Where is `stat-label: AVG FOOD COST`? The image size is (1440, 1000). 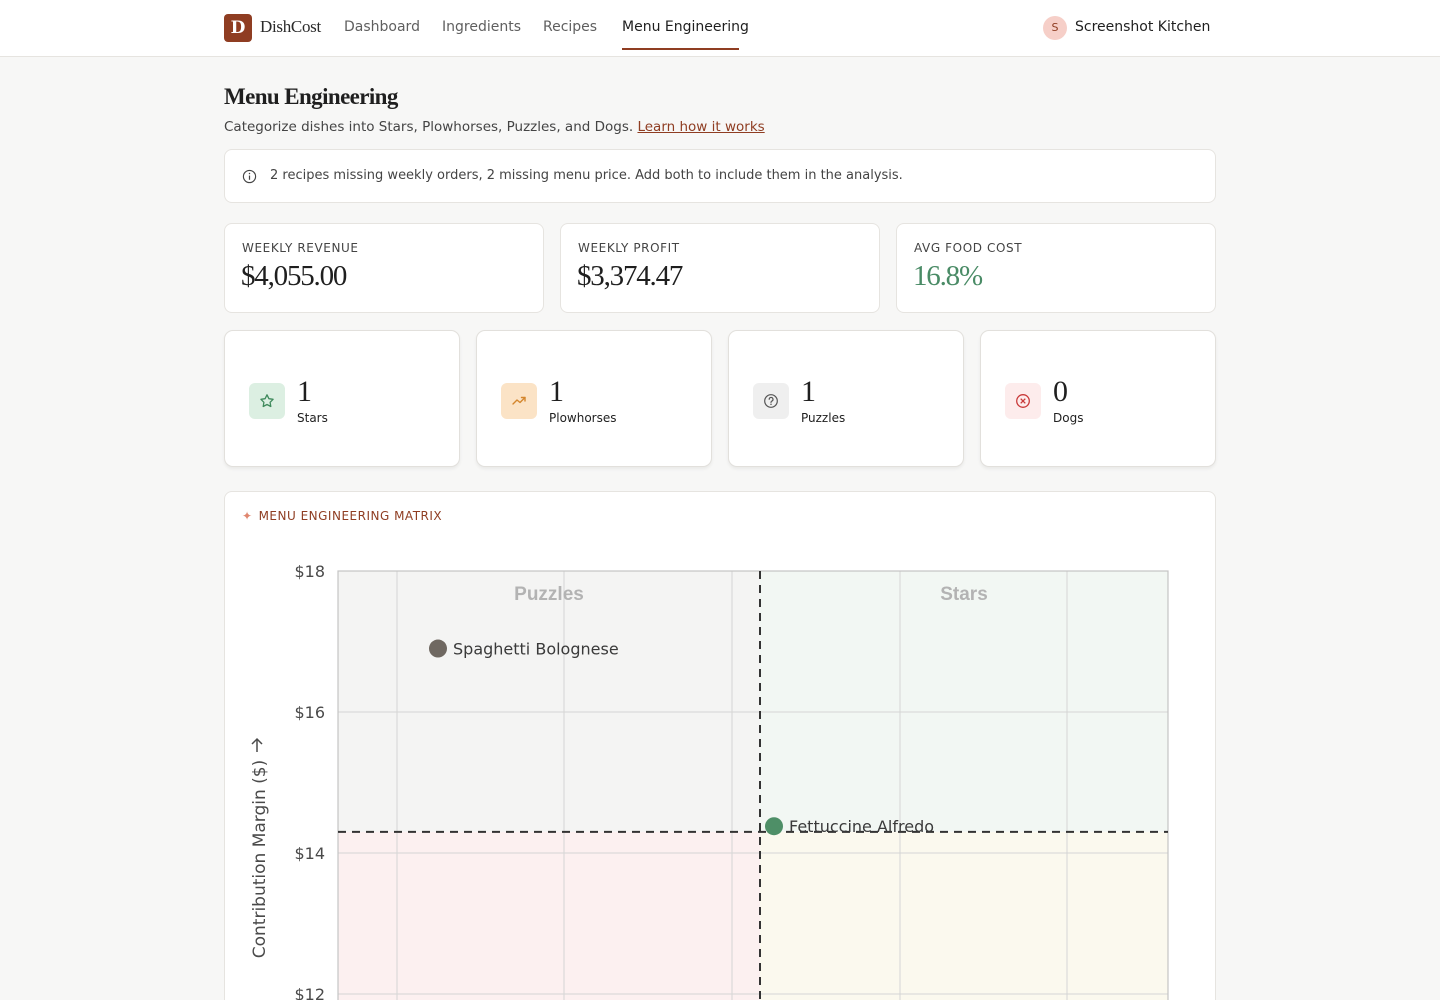 stat-label: AVG FOOD COST is located at coordinates (968, 248).